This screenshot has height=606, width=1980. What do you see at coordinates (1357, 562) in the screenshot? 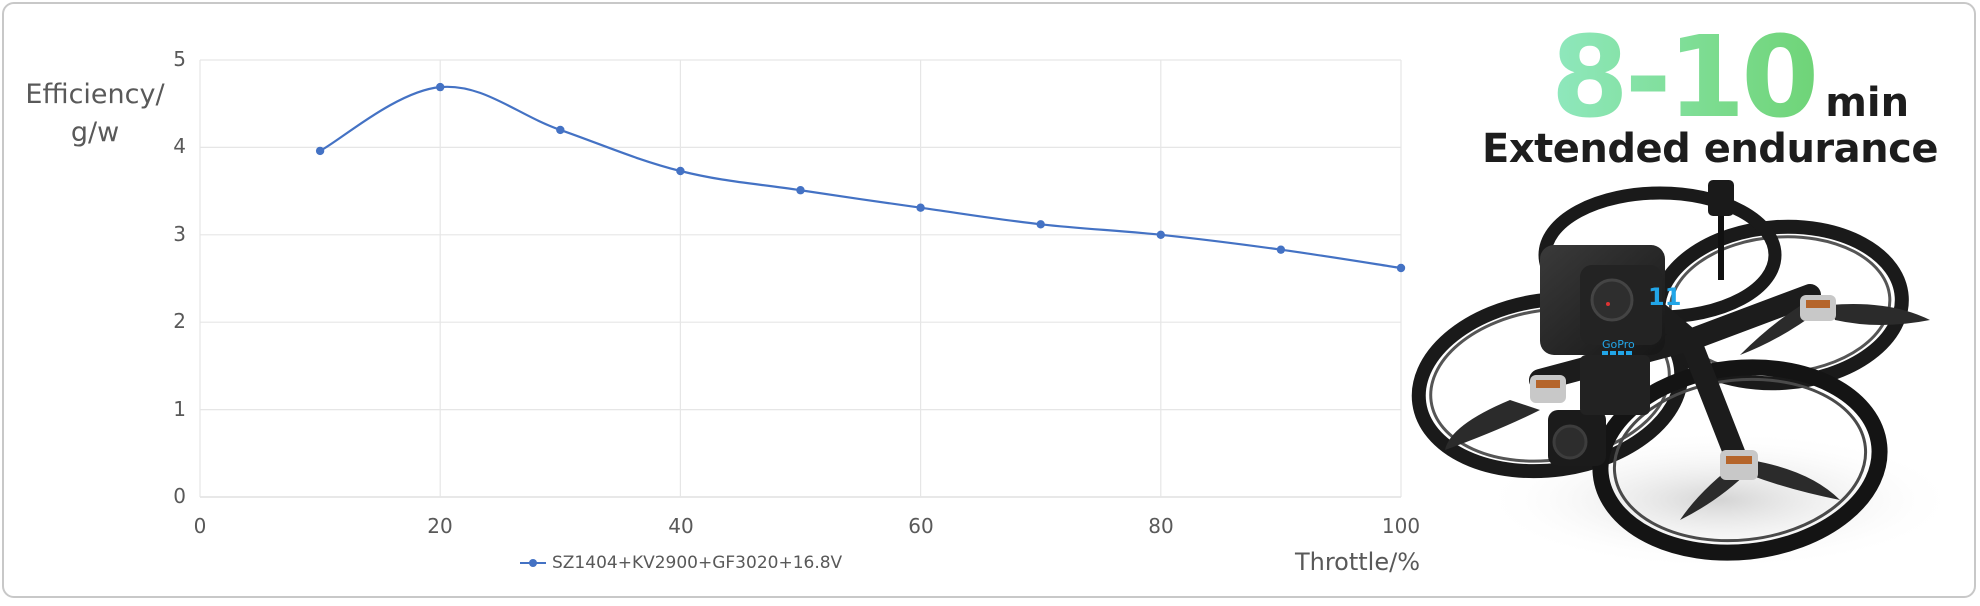
I see `x-axis-title: Throttle/%` at bounding box center [1357, 562].